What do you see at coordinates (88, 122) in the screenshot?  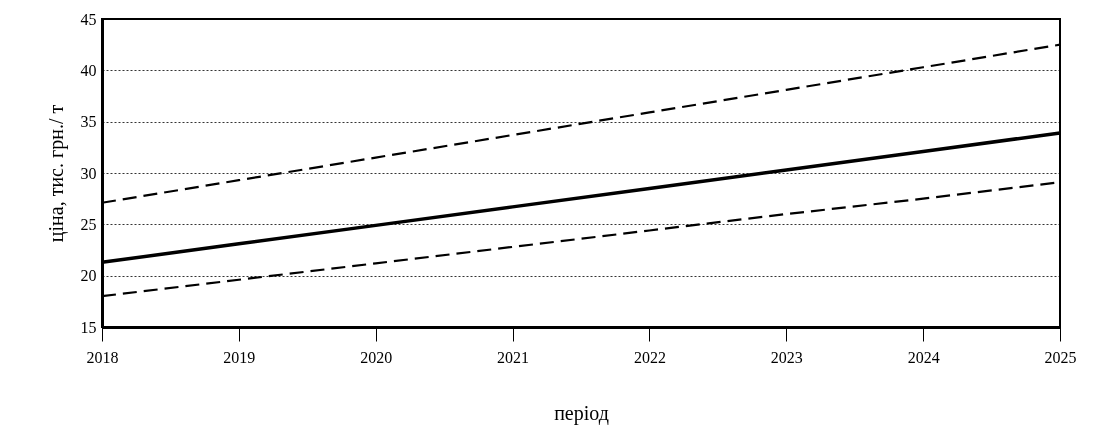 I see `y-tick-label: 35` at bounding box center [88, 122].